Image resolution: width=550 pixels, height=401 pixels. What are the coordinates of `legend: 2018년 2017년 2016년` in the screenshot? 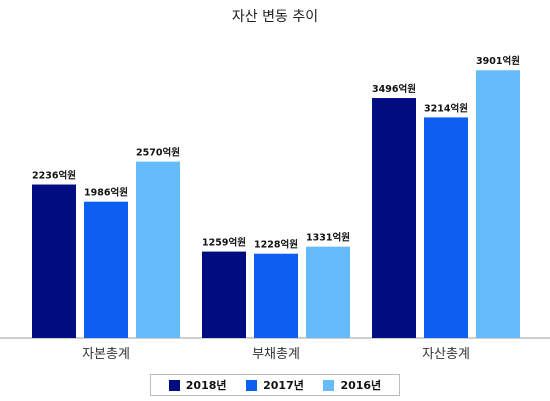 It's located at (275, 385).